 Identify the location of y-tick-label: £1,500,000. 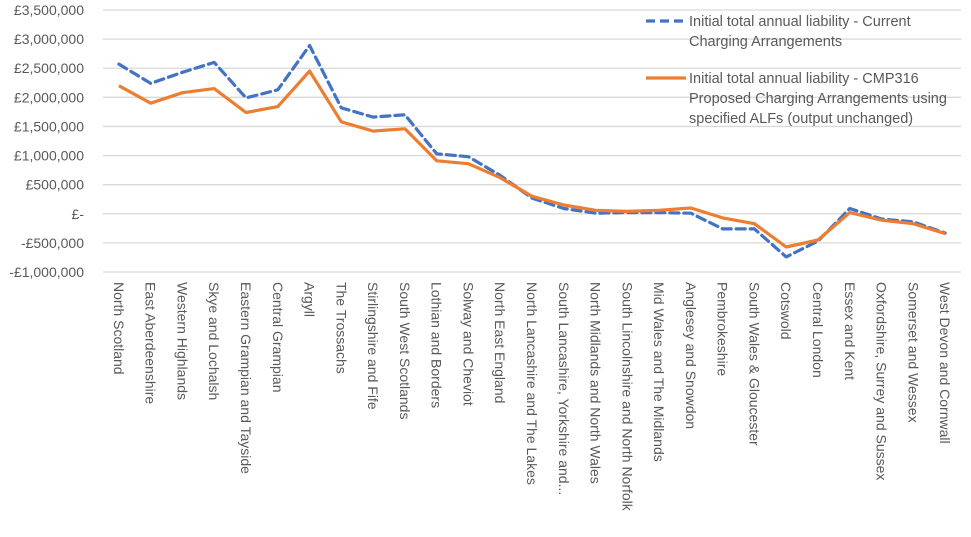
(49, 126).